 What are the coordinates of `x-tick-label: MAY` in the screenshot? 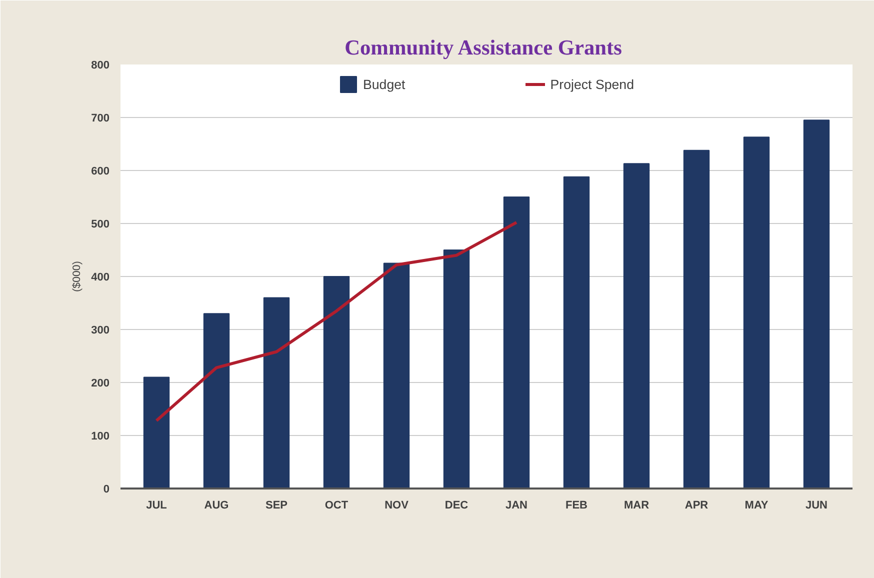 It's located at (756, 506).